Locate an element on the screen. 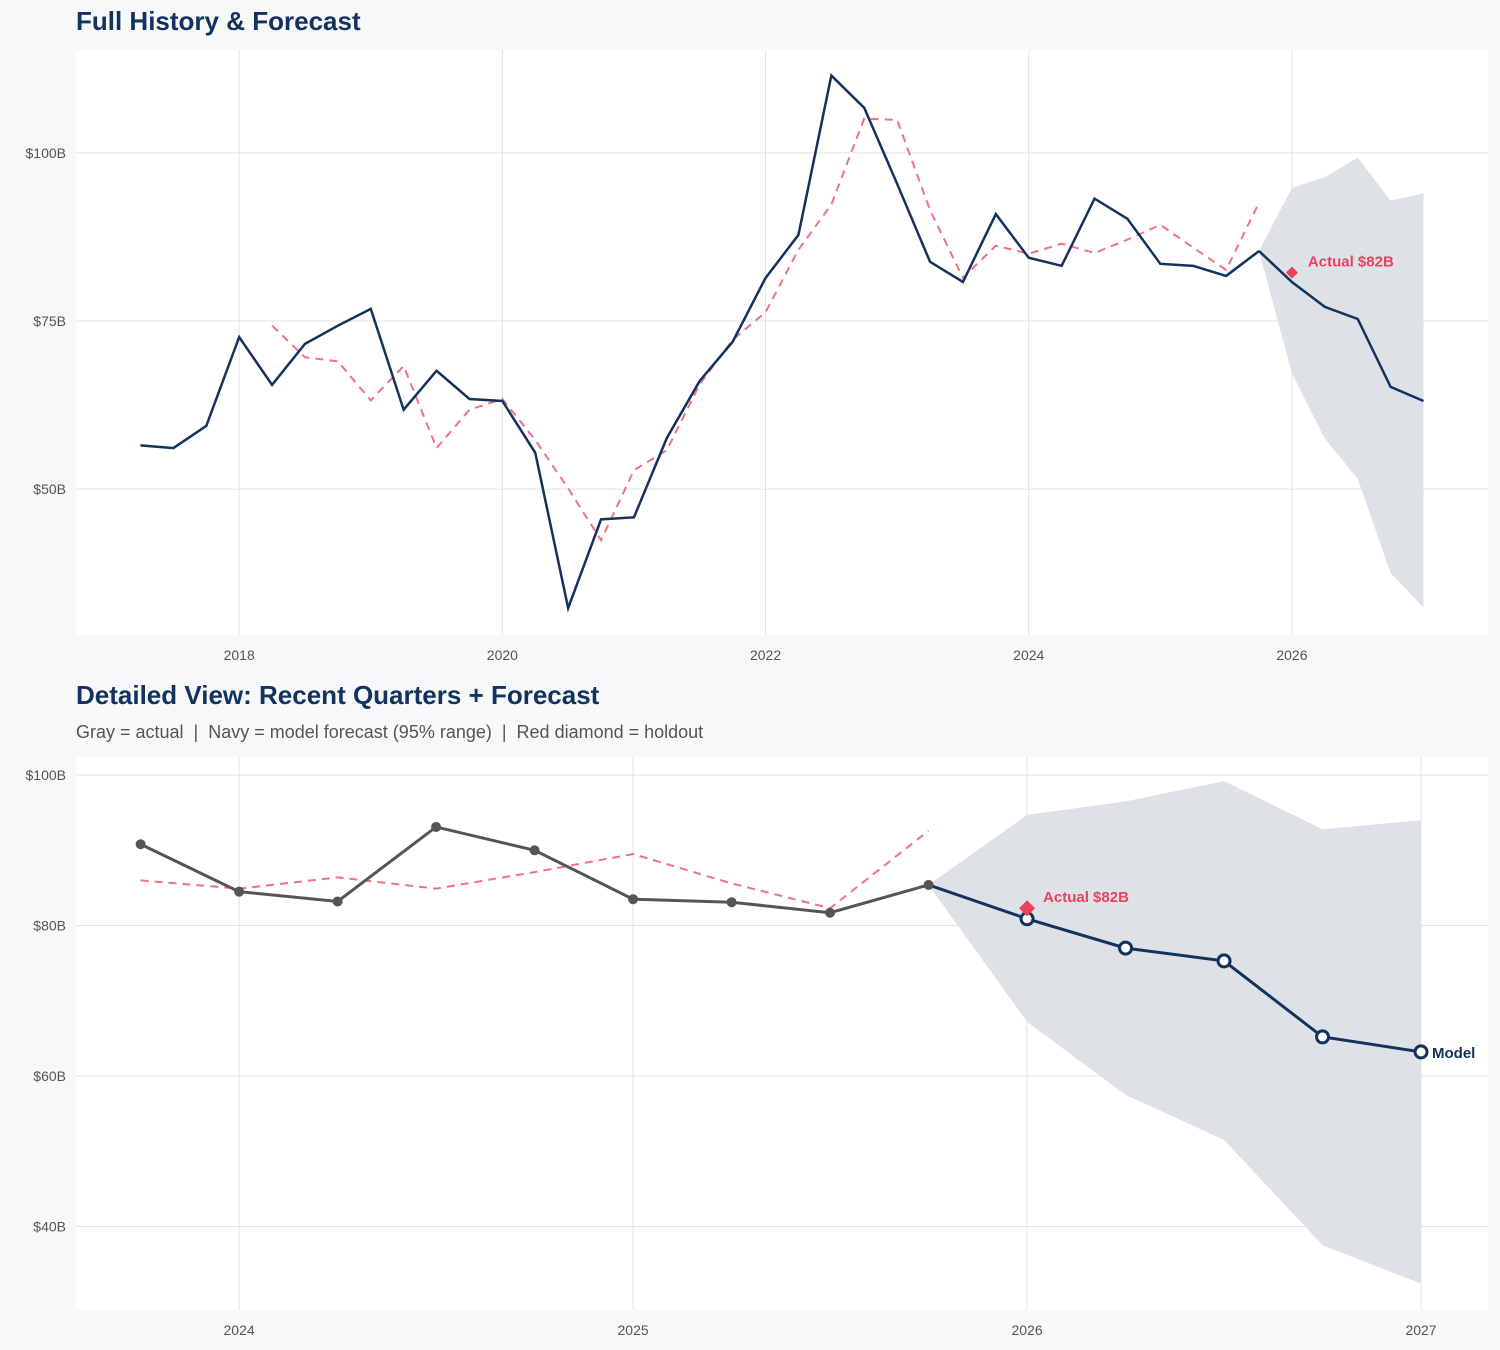 The image size is (1500, 1350). x-tick-label: 2027 is located at coordinates (1420, 1330).